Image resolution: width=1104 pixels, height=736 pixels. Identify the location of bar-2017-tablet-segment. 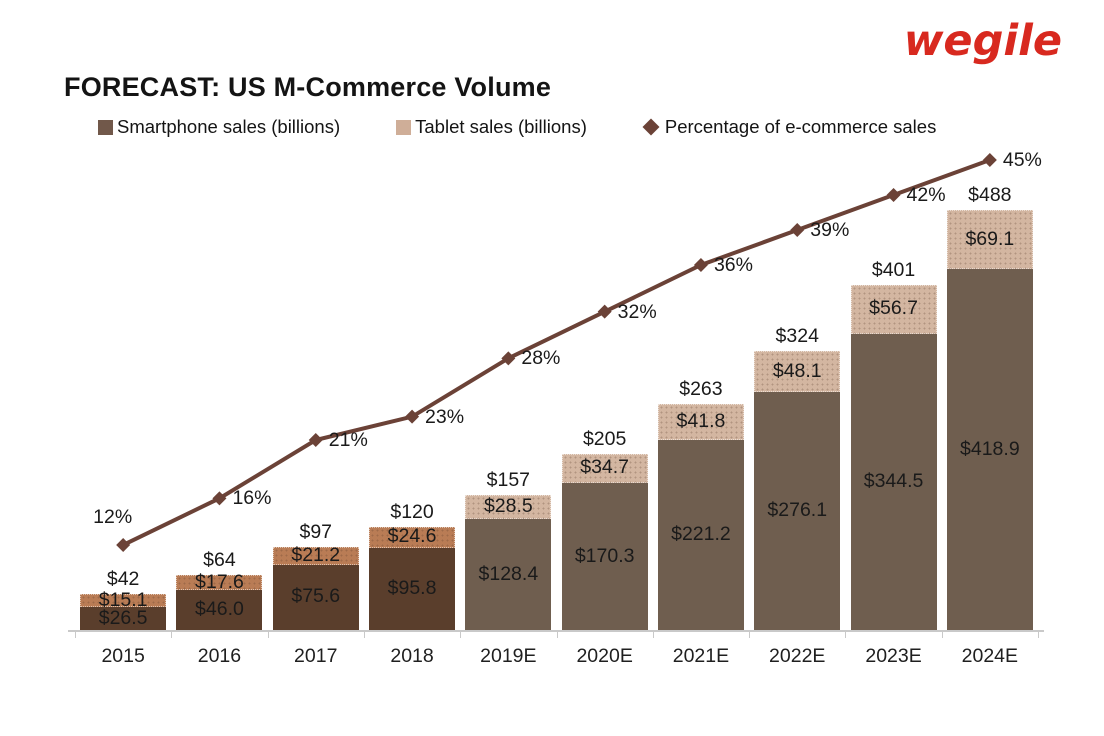
(315, 555).